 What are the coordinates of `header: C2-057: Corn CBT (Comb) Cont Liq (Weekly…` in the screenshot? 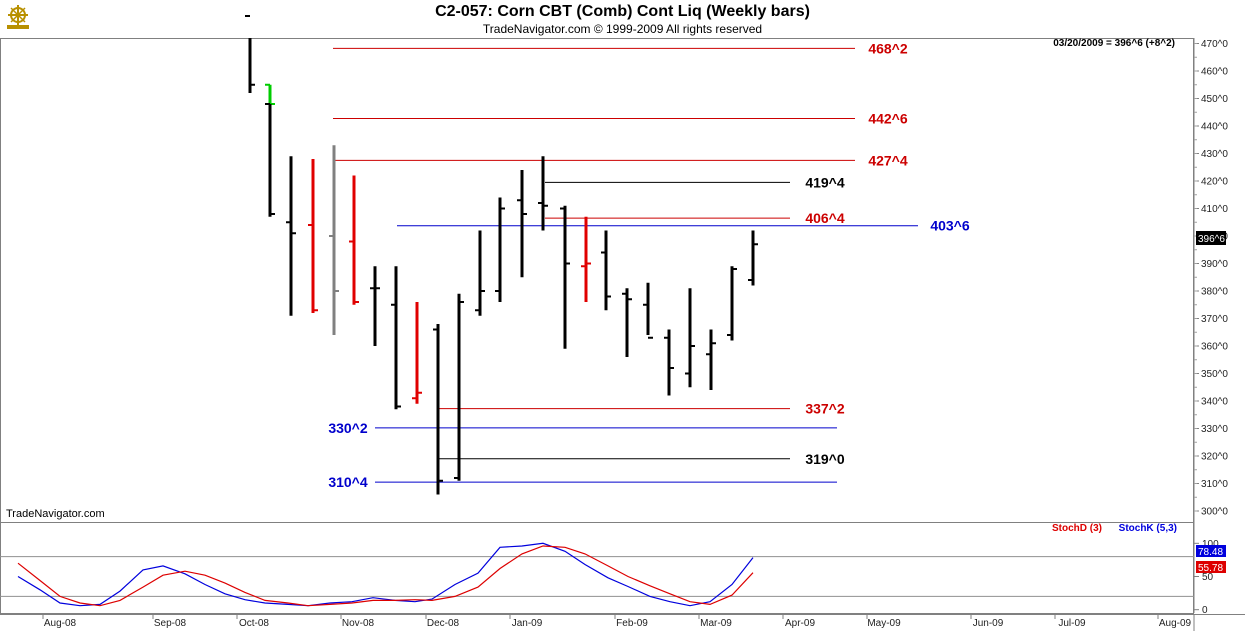 It's located at (622, 19).